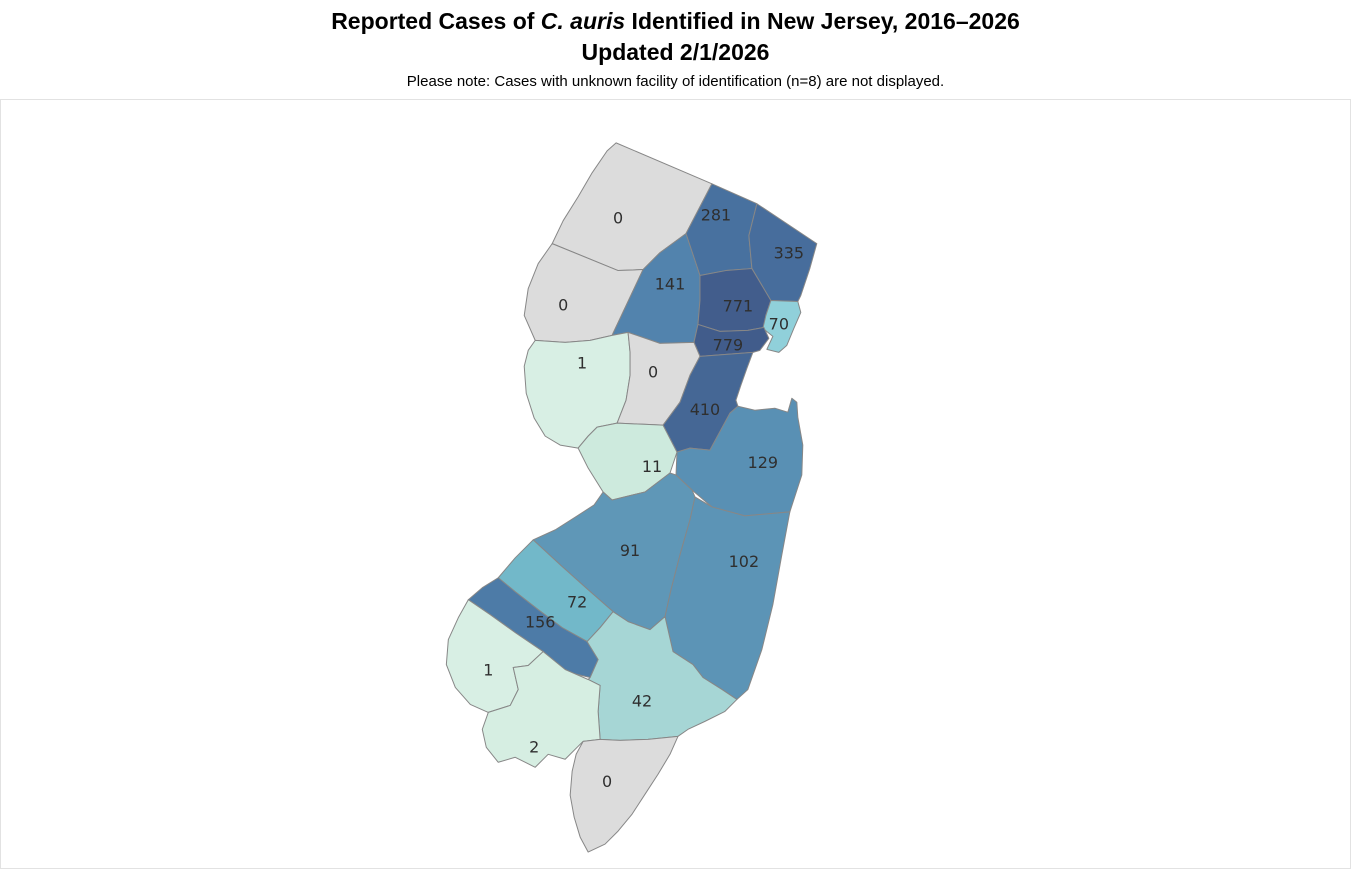 This screenshot has height=881, width=1351. Describe the element at coordinates (782, 326) in the screenshot. I see `county-hudson` at that location.